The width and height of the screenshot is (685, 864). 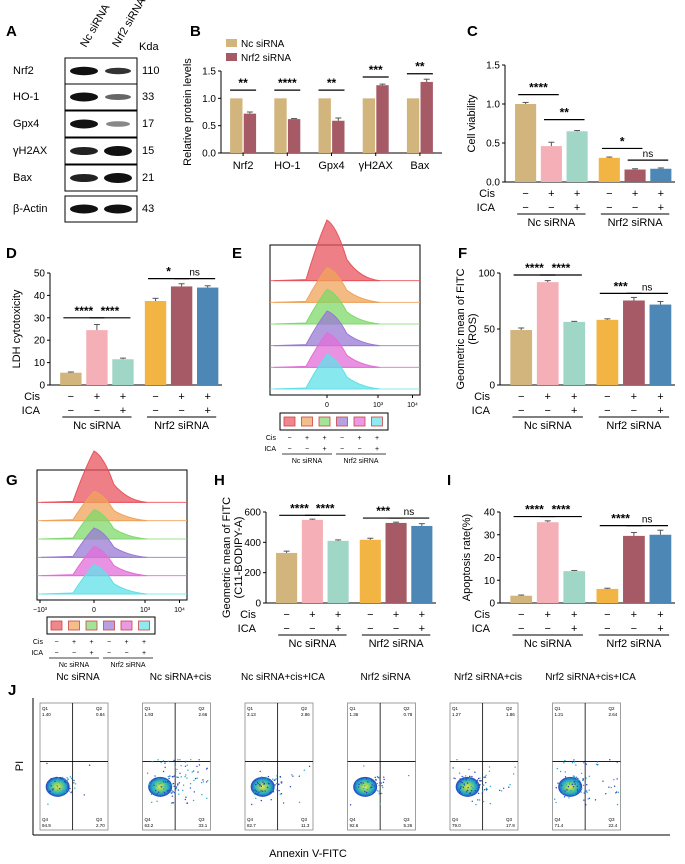 What do you see at coordinates (354, 825) in the screenshot?
I see `q4-value: 92.6` at bounding box center [354, 825].